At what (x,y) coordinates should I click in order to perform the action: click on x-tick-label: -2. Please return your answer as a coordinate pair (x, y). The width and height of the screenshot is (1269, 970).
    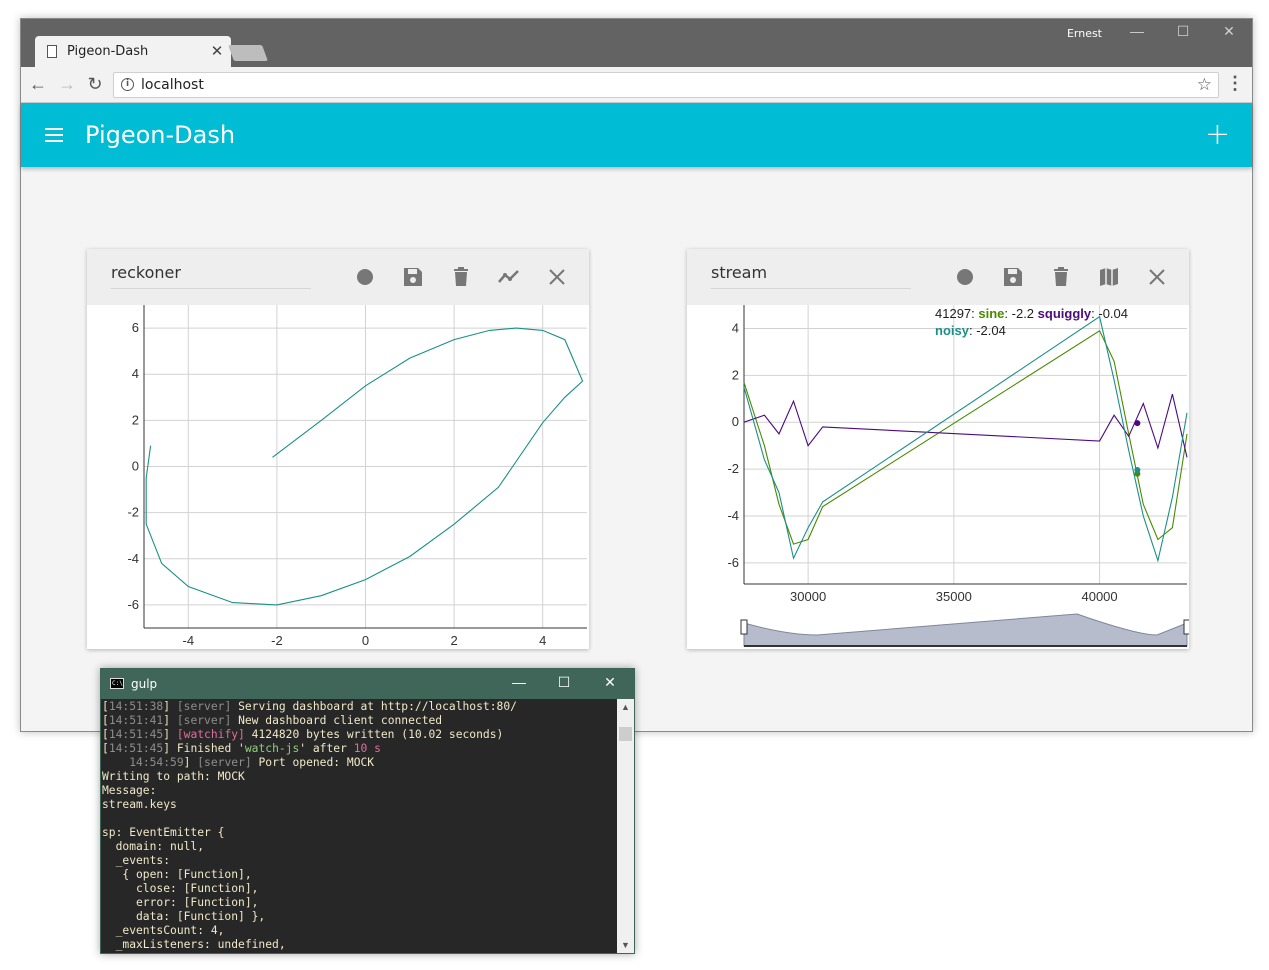
    Looking at the image, I should click on (277, 640).